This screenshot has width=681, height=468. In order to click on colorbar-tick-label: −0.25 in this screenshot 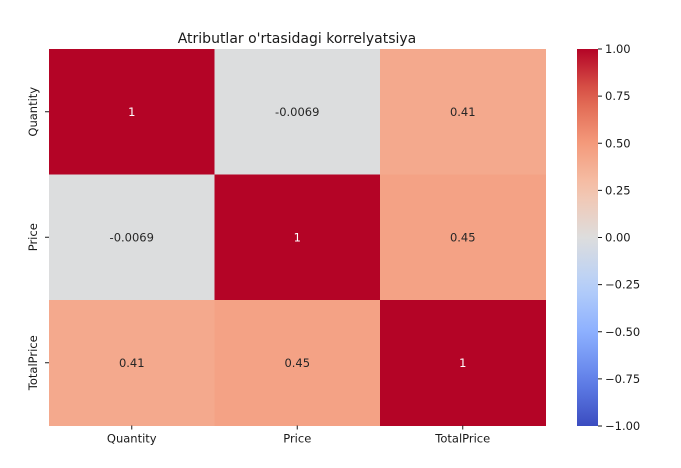, I will do `click(622, 285)`.